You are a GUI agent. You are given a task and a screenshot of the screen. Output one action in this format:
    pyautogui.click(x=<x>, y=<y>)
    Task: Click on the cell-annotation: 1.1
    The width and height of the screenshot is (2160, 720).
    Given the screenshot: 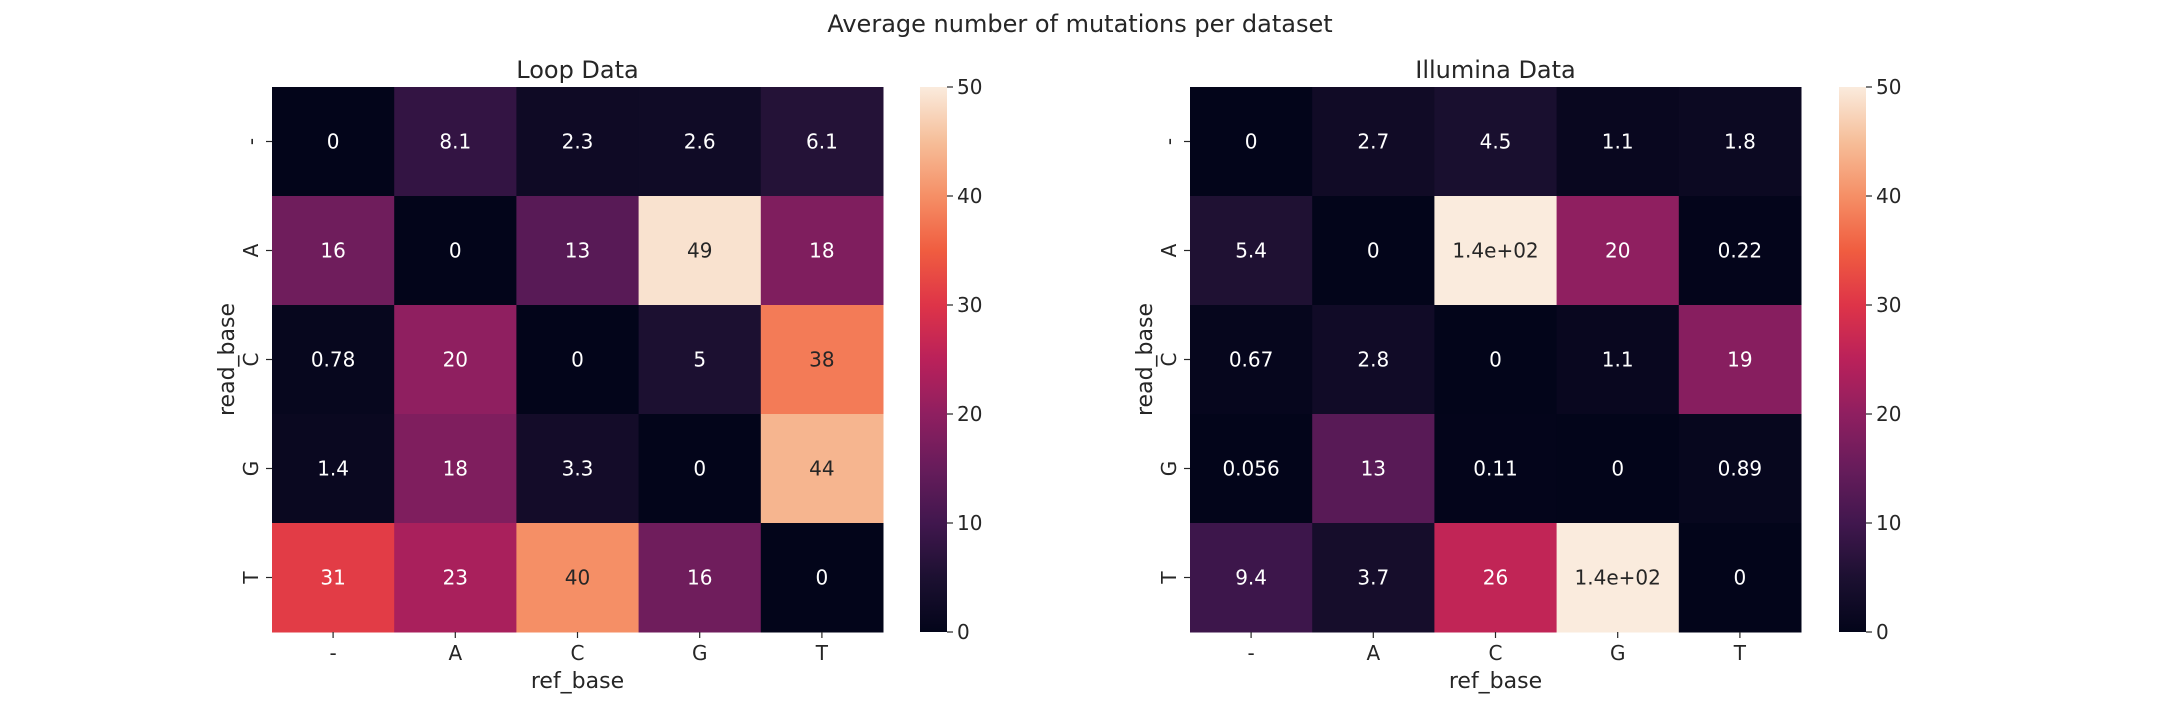 What is the action you would take?
    pyautogui.click(x=1618, y=360)
    